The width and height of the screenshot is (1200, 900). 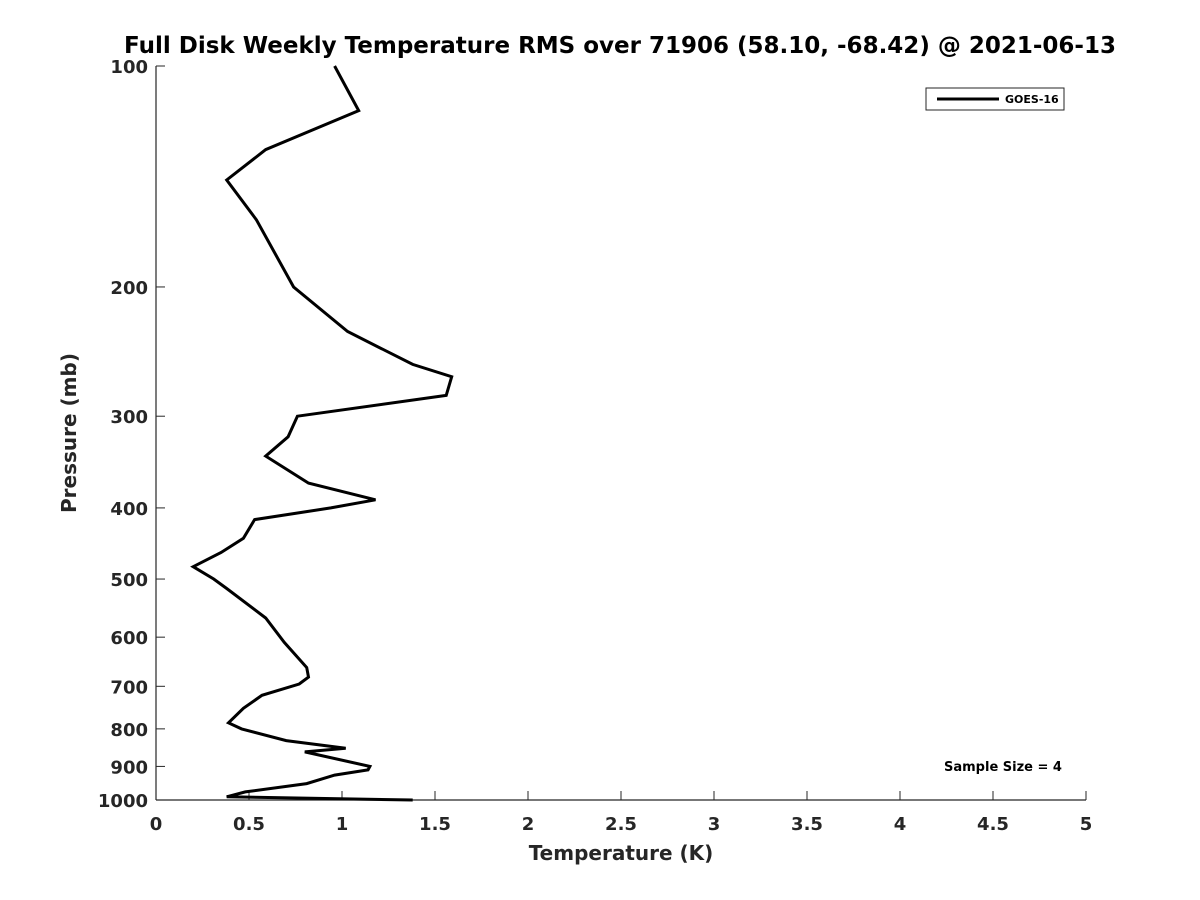 I want to click on y-tick-label: 100, so click(x=129, y=67).